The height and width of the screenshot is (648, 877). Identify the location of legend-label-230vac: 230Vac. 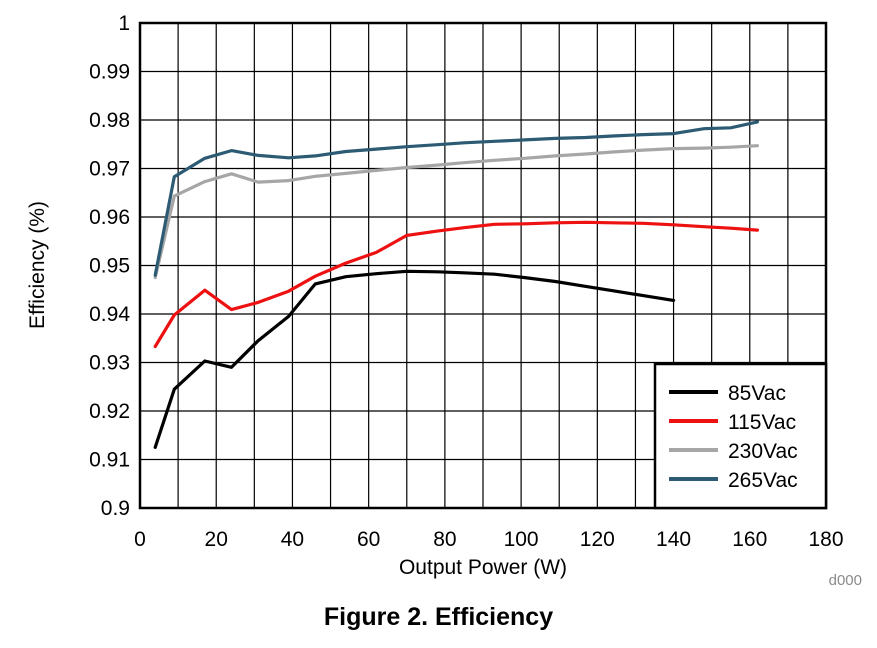
(763, 451).